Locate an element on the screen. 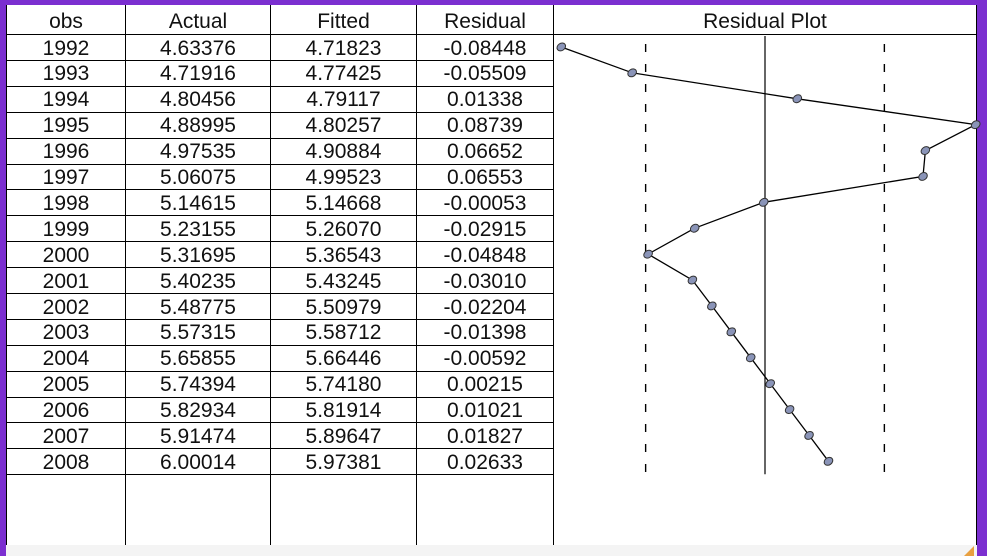 This screenshot has height=556, width=987. table-cell-obs: 2008 is located at coordinates (66, 462).